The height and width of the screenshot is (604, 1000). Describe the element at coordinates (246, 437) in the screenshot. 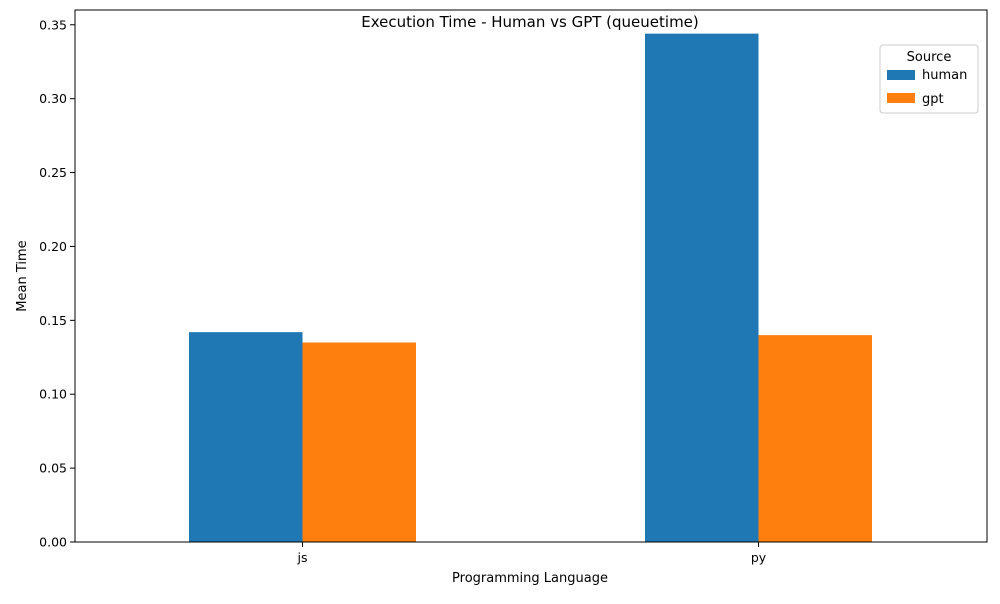

I see `bar-human-js` at that location.